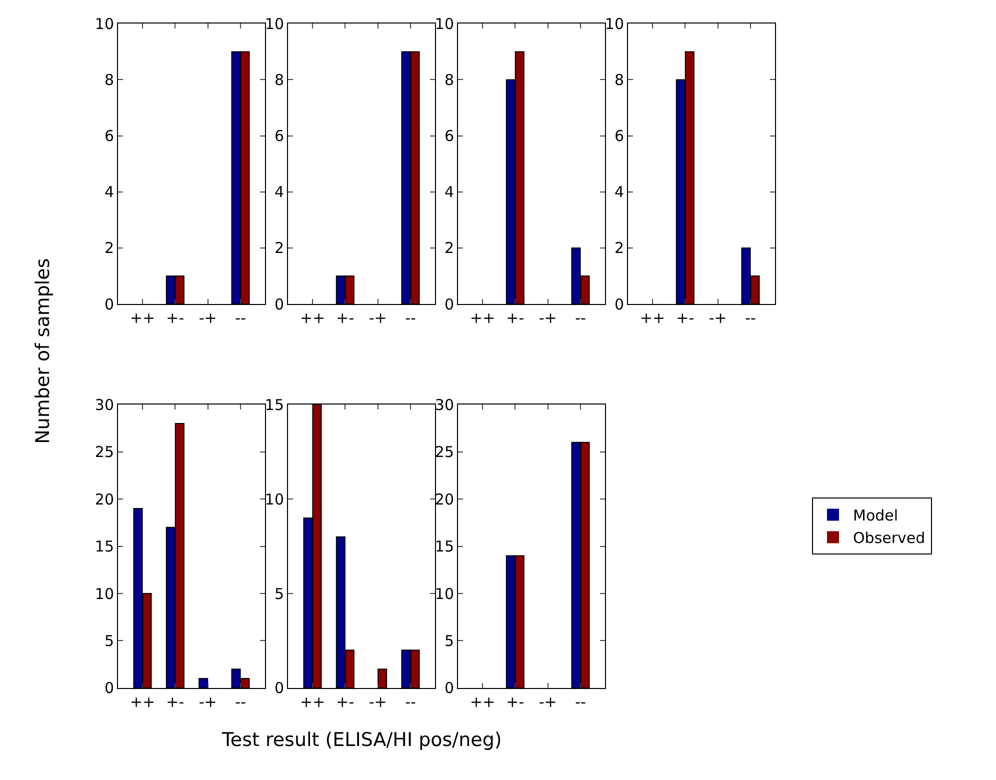 Image resolution: width=996 pixels, height=780 pixels. I want to click on legend-label: Observed, so click(889, 538).